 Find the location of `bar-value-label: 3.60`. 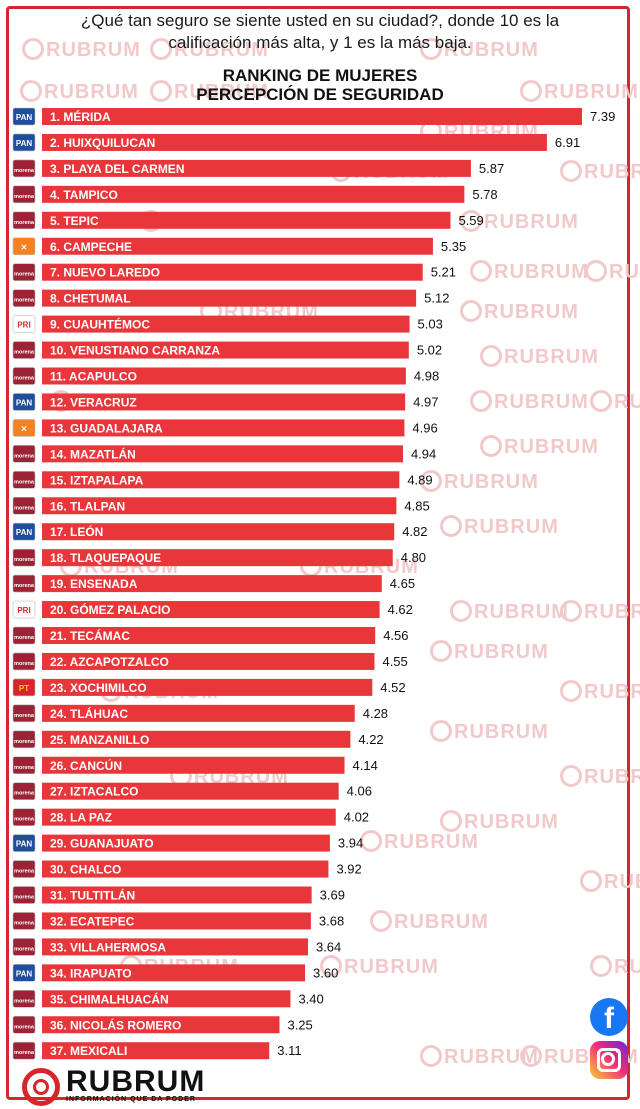

bar-value-label: 3.60 is located at coordinates (325, 972).